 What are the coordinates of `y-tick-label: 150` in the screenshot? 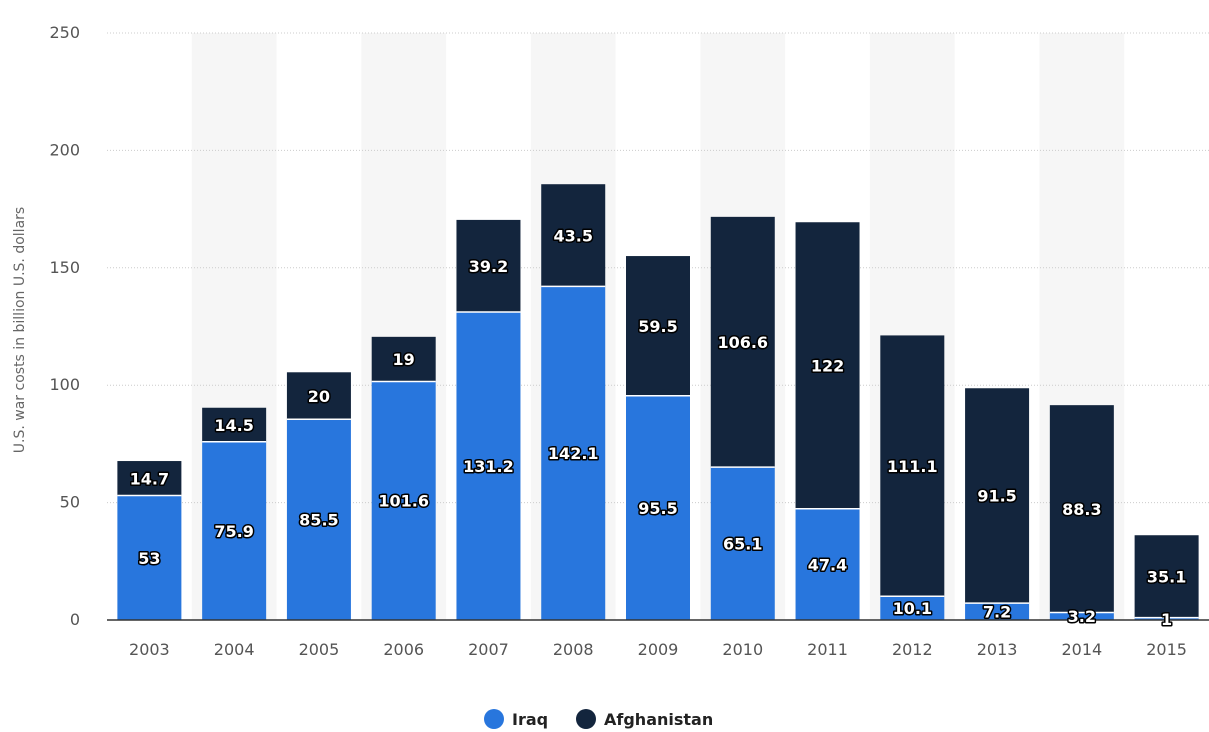 It's located at (64, 267).